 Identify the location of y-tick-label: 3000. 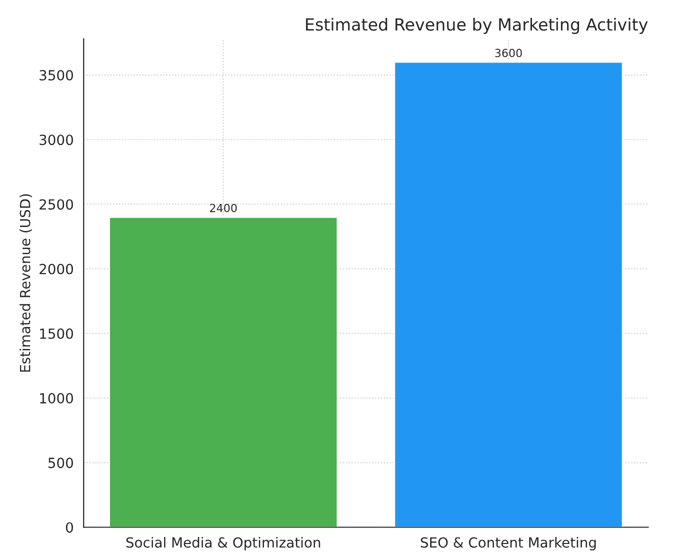
(56, 140).